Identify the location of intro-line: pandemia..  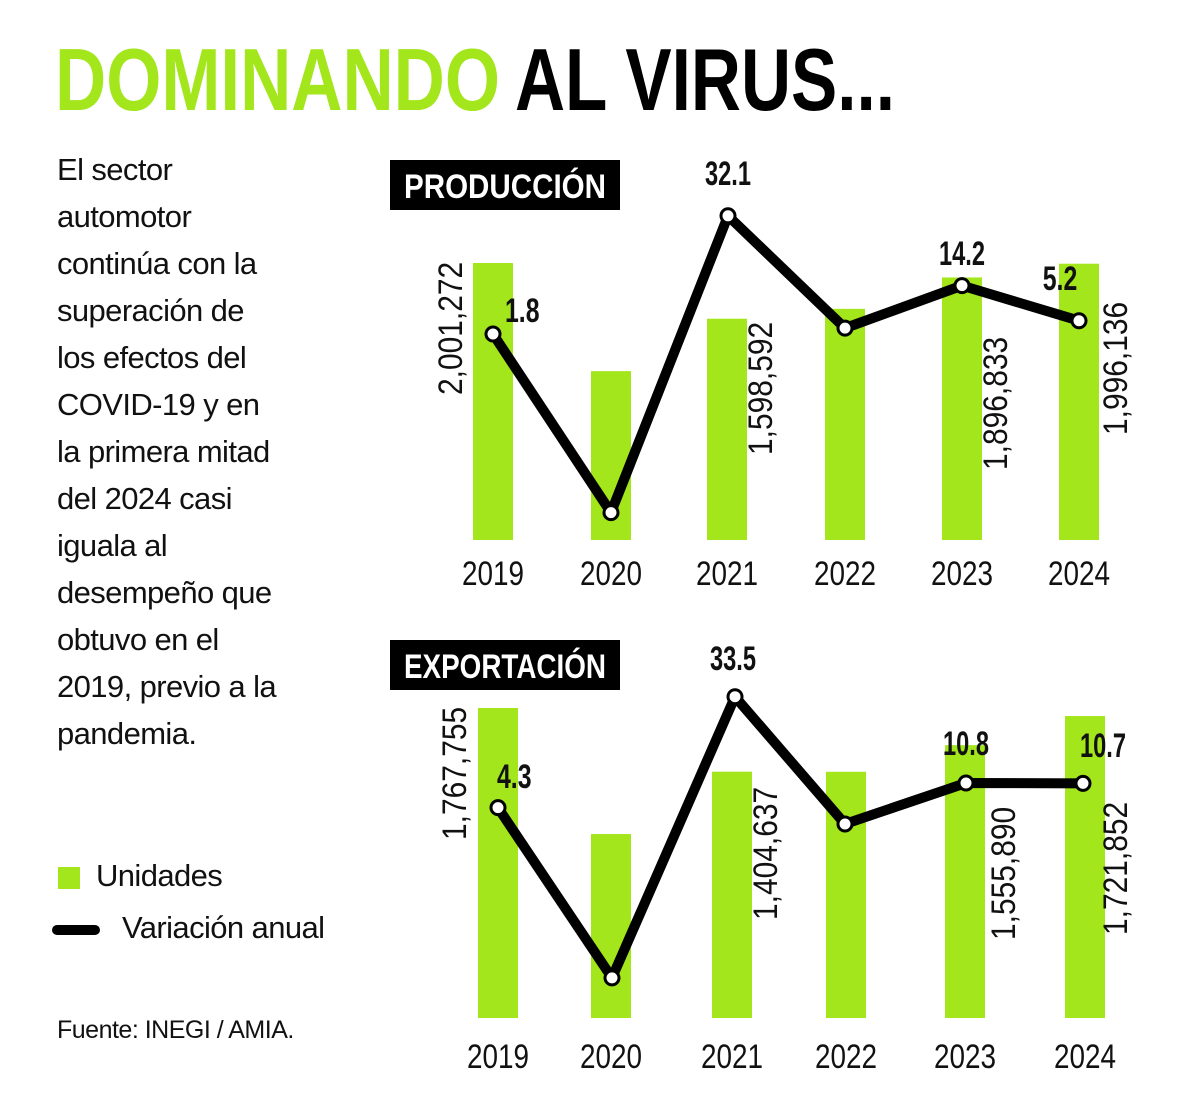
(127, 733).